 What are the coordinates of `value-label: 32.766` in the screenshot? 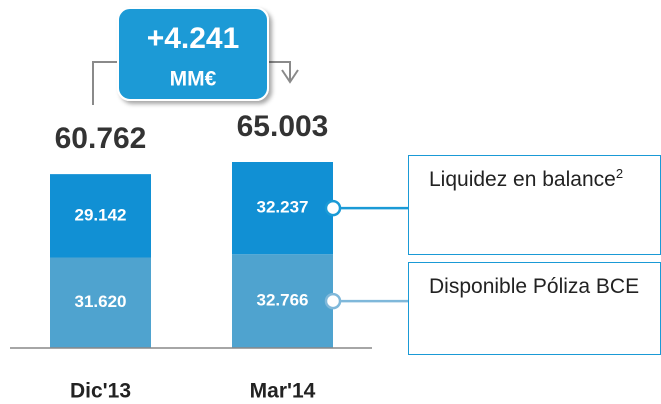 It's located at (283, 300).